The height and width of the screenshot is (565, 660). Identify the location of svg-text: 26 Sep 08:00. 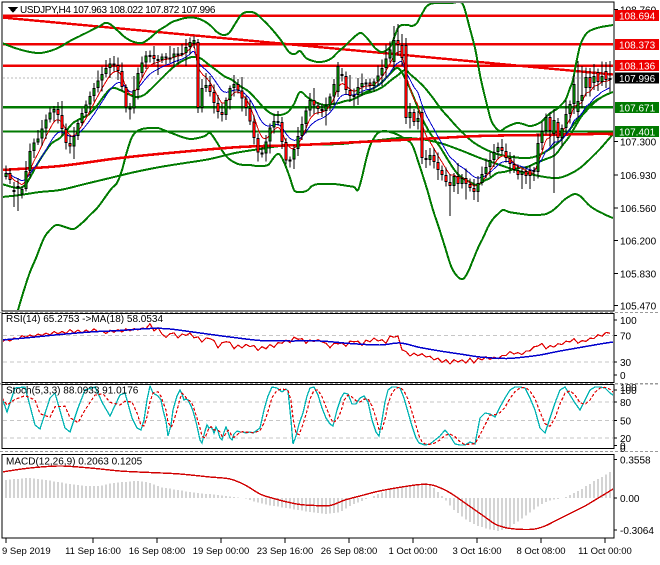
(349, 551).